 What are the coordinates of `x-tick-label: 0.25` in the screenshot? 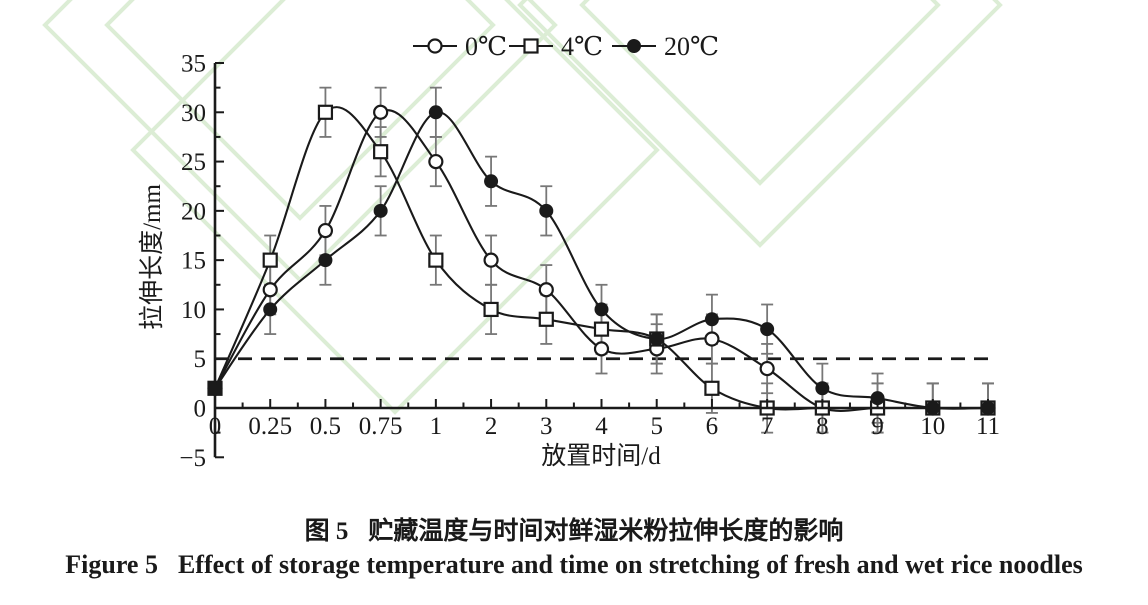 It's located at (270, 426).